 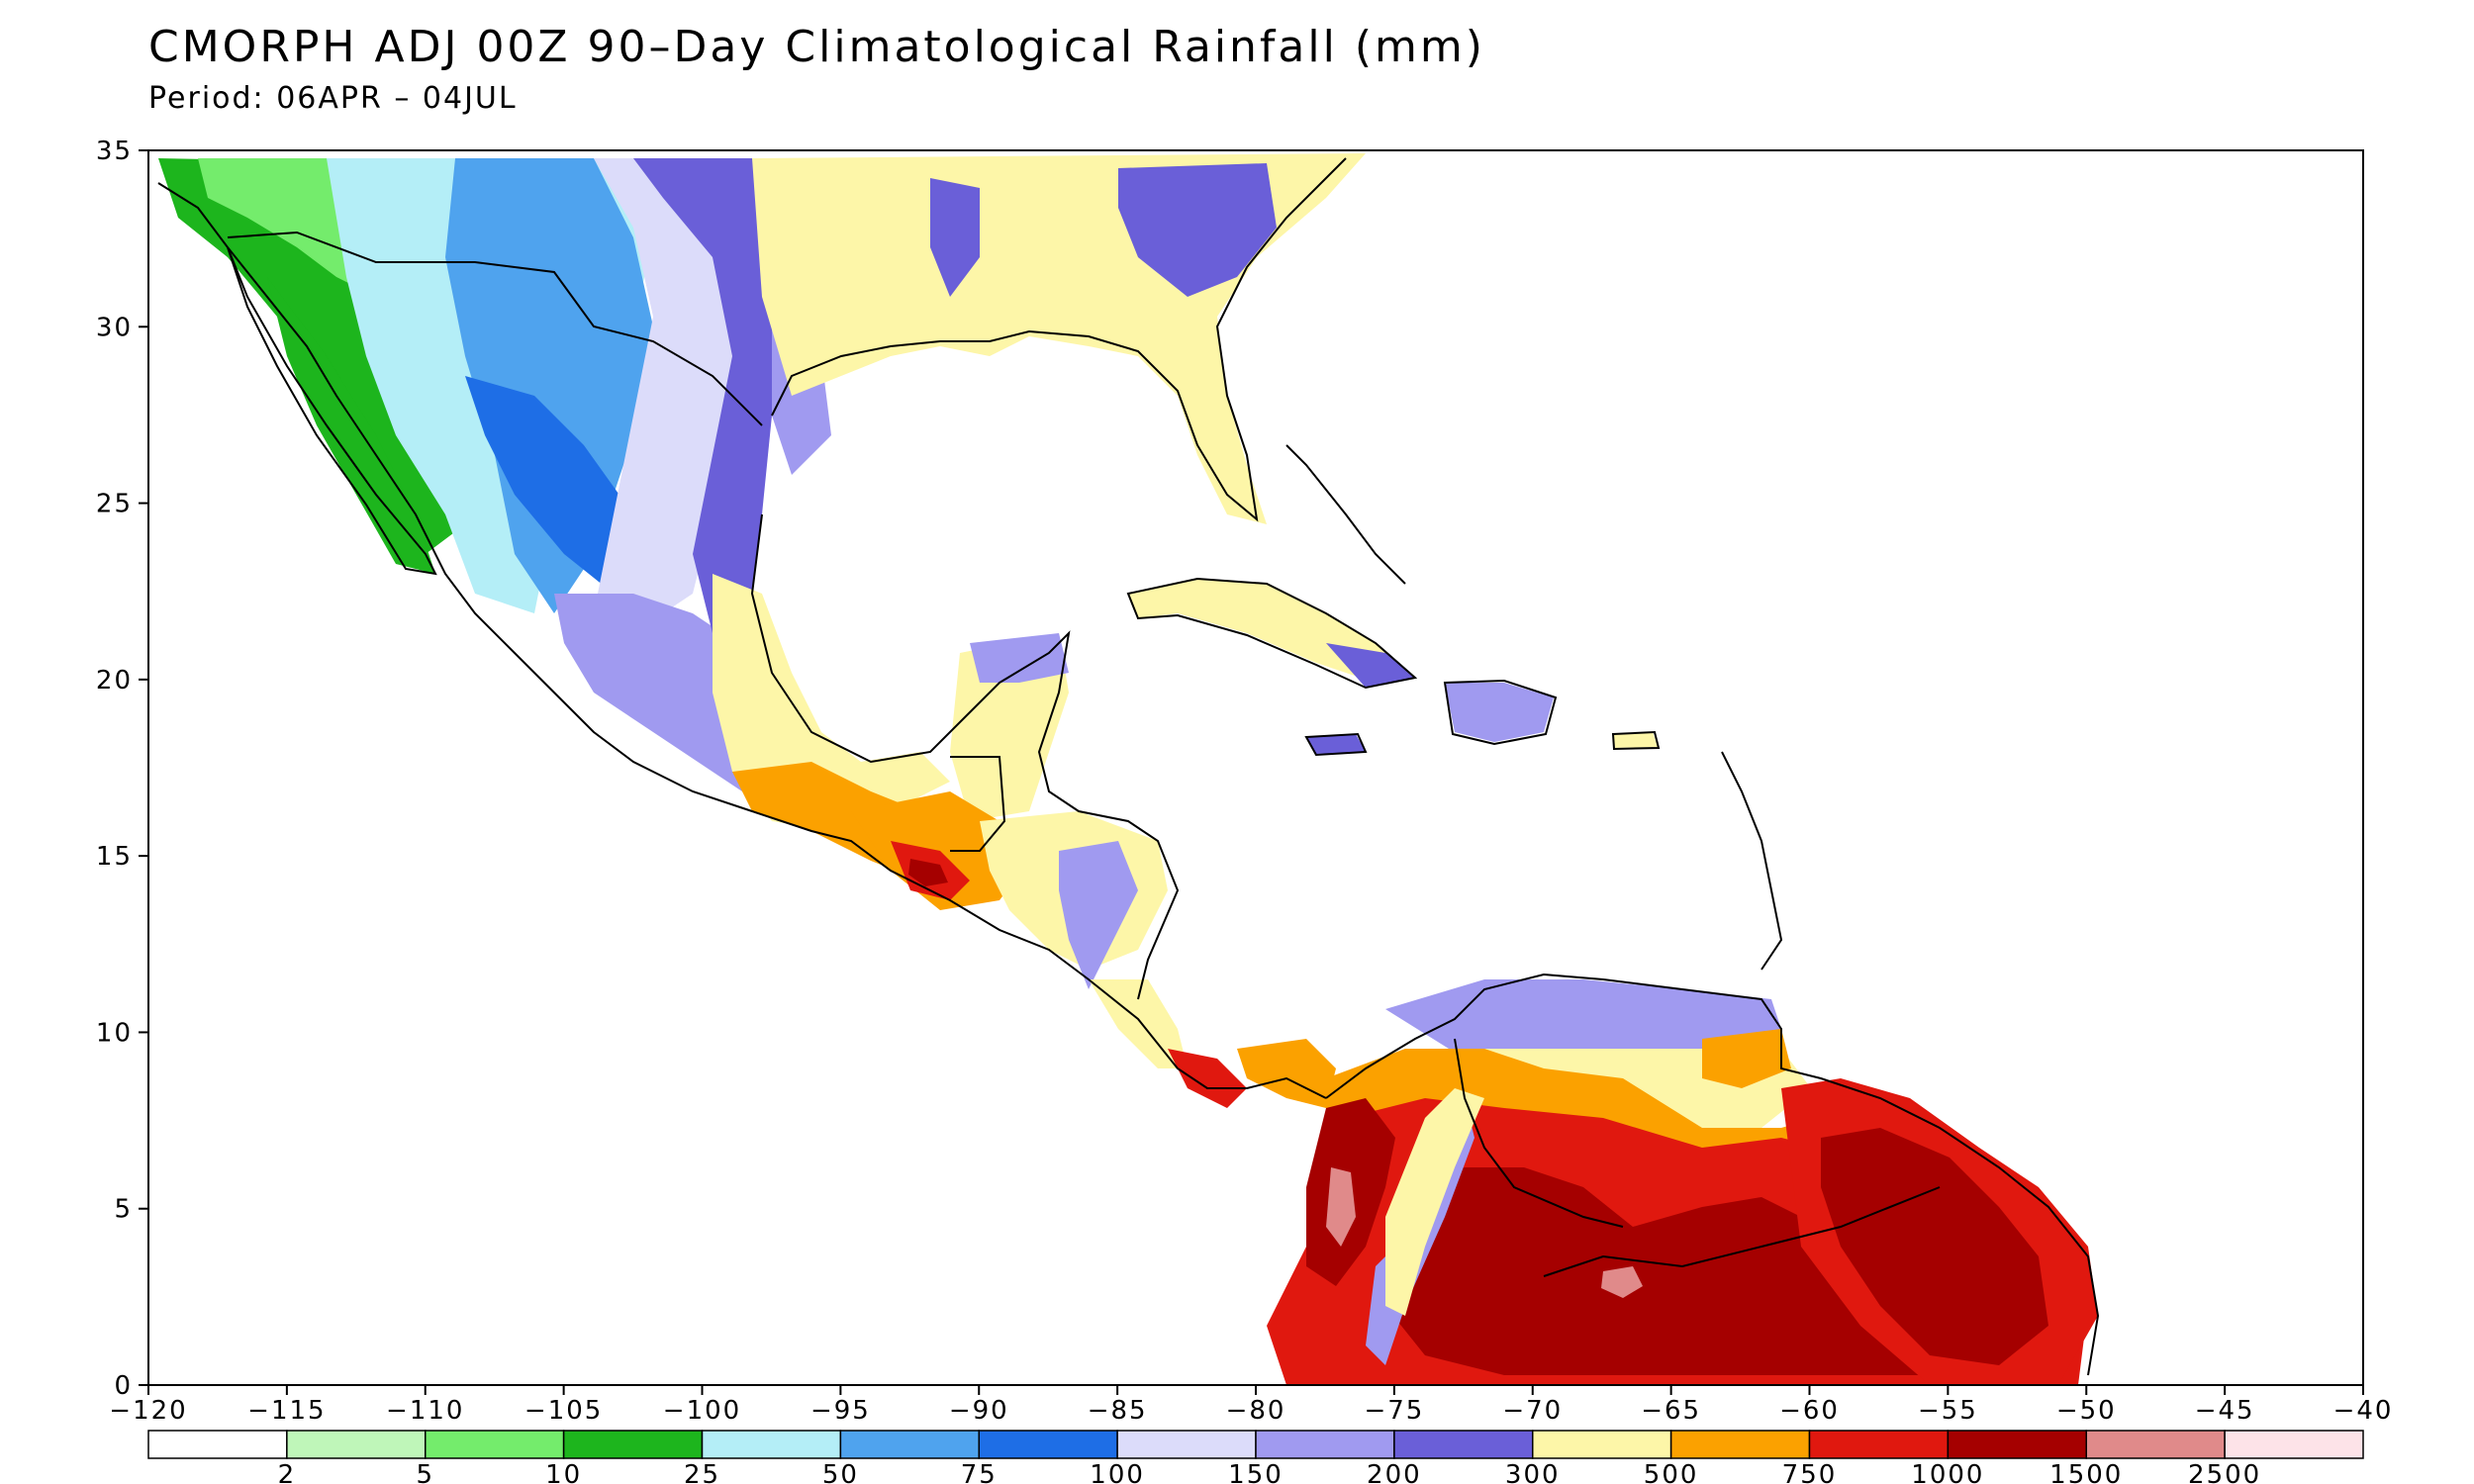 I want to click on x-tick-label: −55, so click(x=1948, y=1411).